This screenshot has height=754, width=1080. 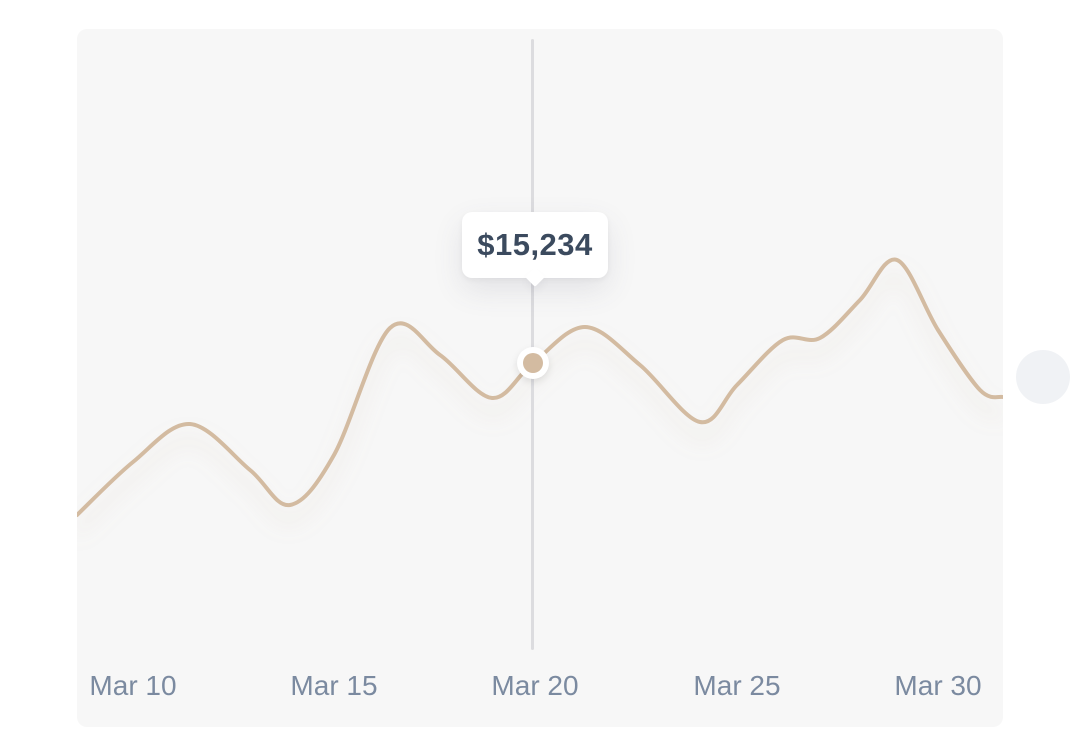 I want to click on active-point-marker, so click(x=533, y=363).